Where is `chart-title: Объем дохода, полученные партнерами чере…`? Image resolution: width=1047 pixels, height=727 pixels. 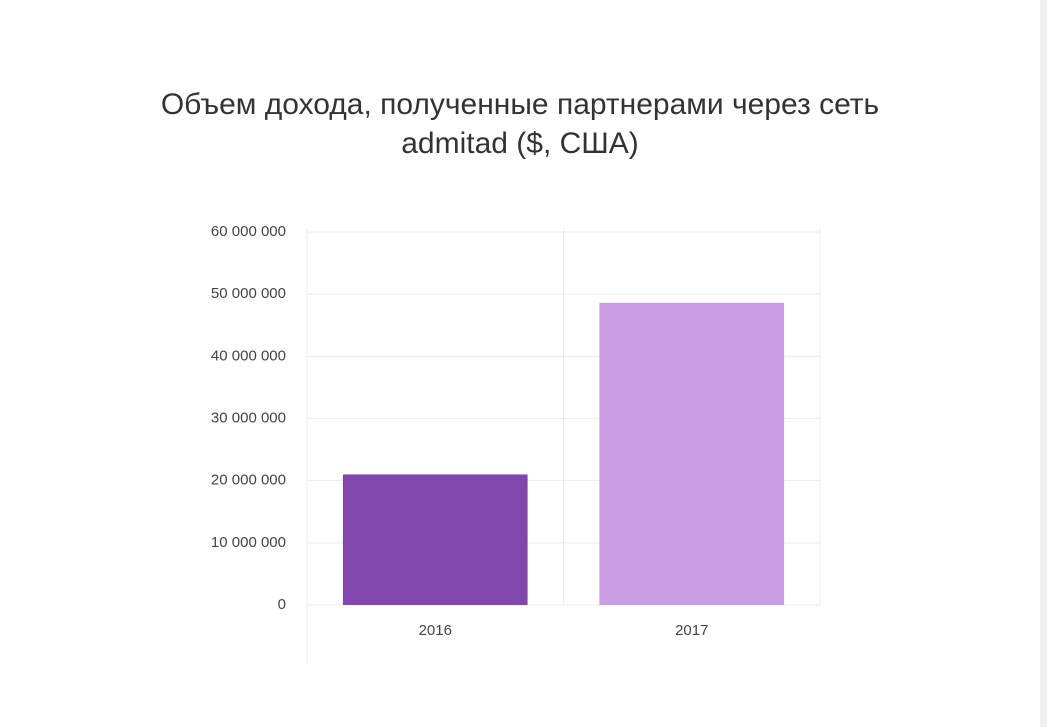
chart-title: Объем дохода, полученные партнерами чере… is located at coordinates (520, 124).